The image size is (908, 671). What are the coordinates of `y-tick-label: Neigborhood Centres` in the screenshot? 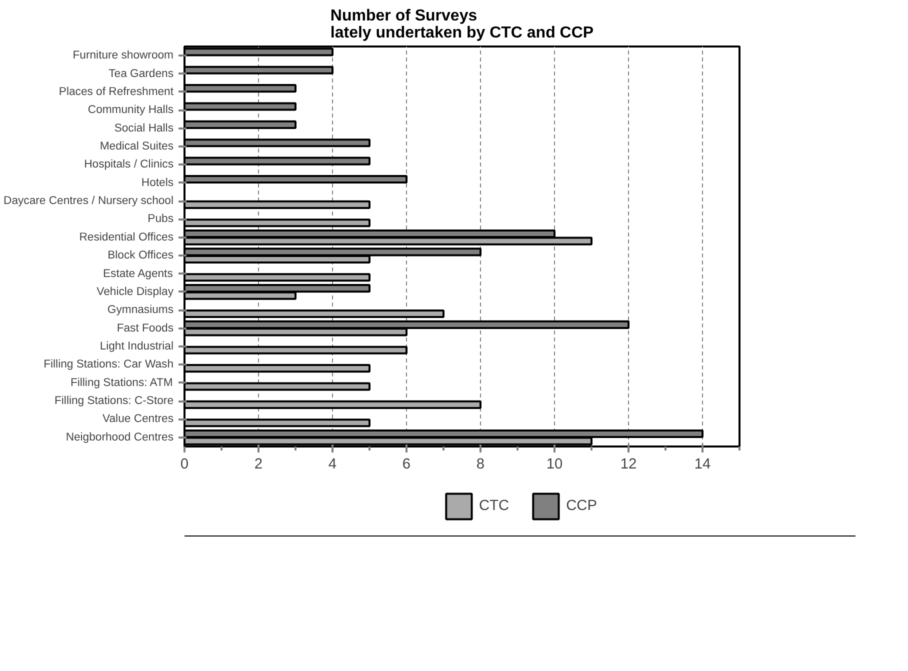 It's located at (120, 437).